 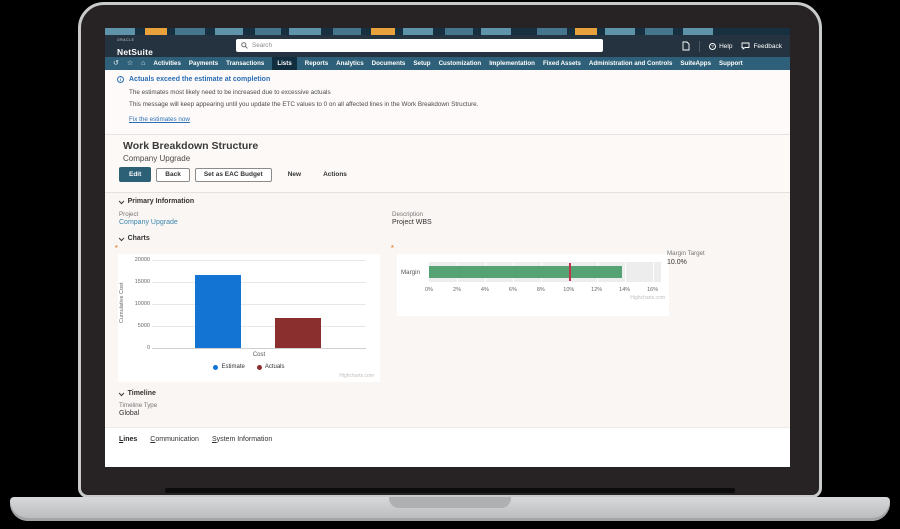 I want to click on legend-dot, so click(x=259, y=367).